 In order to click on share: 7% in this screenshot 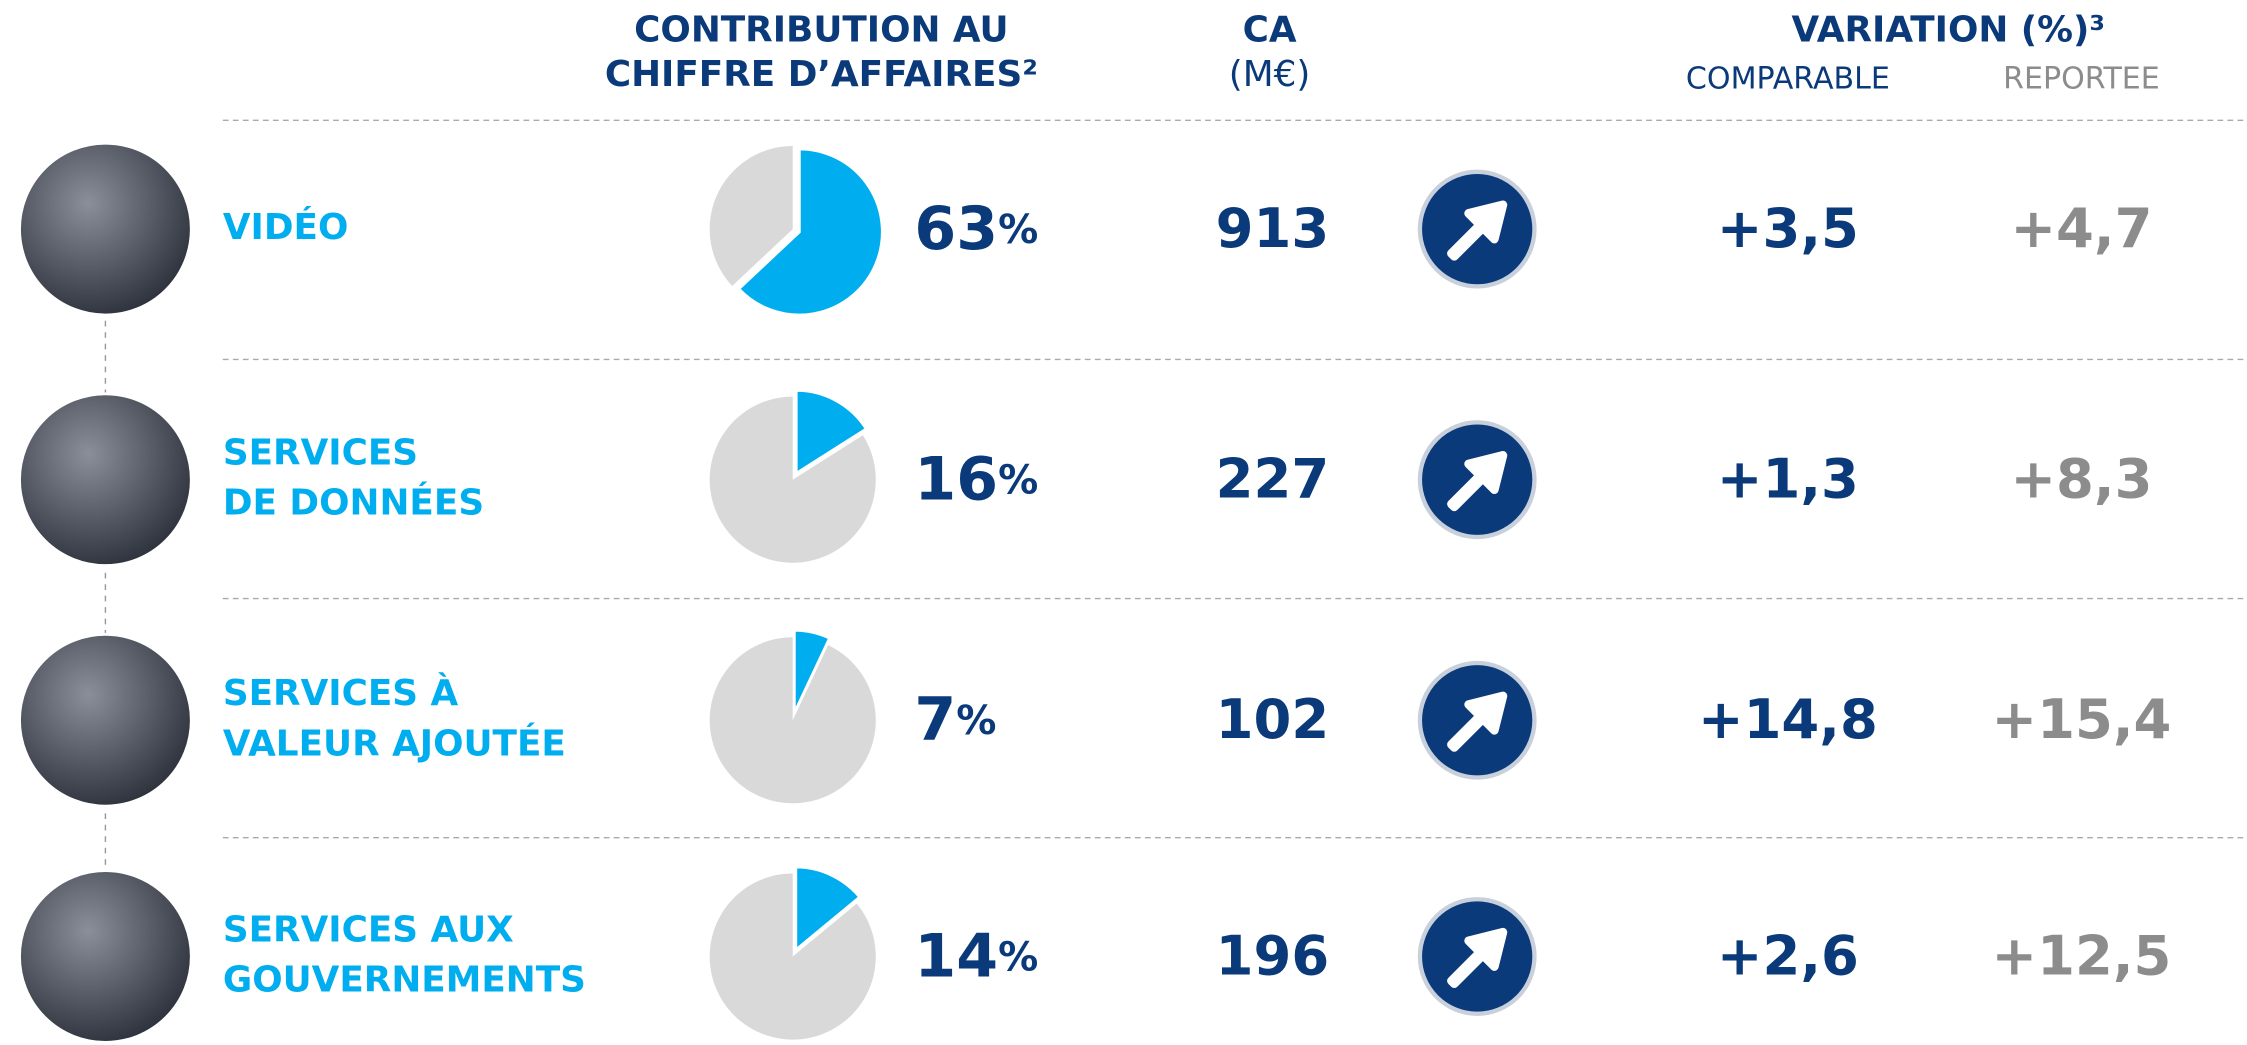, I will do `click(955, 720)`.